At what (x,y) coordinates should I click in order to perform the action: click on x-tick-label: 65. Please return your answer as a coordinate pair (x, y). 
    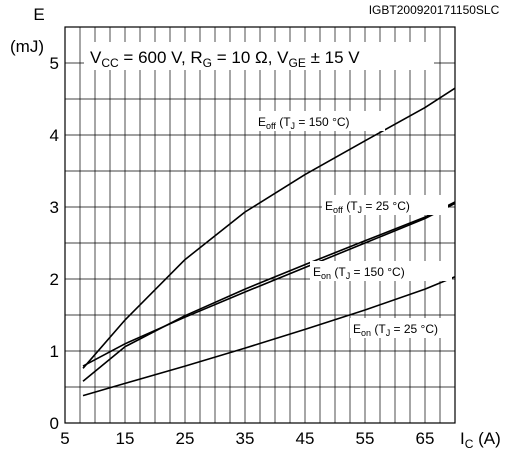
    Looking at the image, I should click on (425, 438).